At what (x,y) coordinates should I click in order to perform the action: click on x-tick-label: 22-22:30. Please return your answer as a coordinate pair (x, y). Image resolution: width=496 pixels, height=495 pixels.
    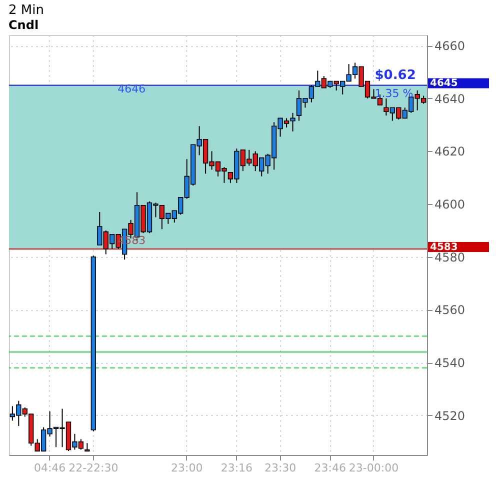
    Looking at the image, I should click on (93, 468).